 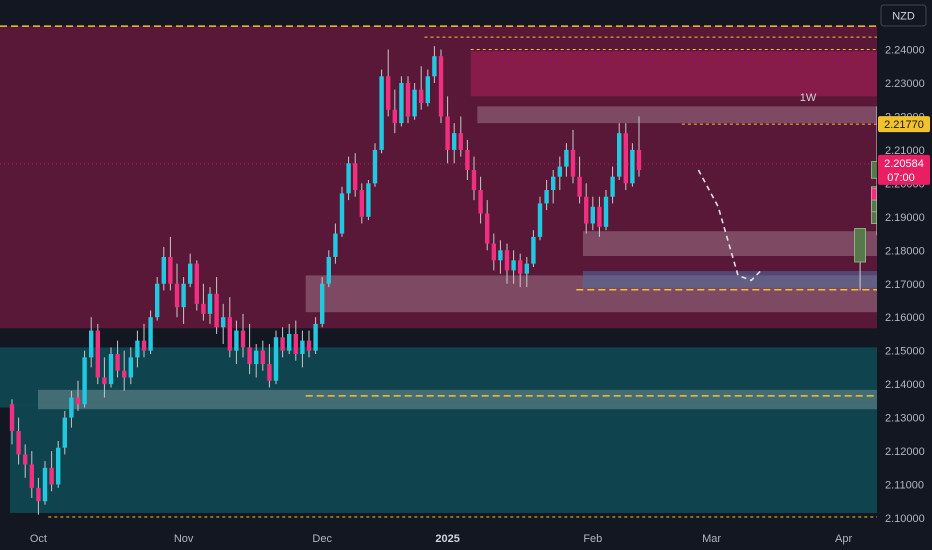 What do you see at coordinates (904, 486) in the screenshot?
I see `y-tick-label: 2.11000` at bounding box center [904, 486].